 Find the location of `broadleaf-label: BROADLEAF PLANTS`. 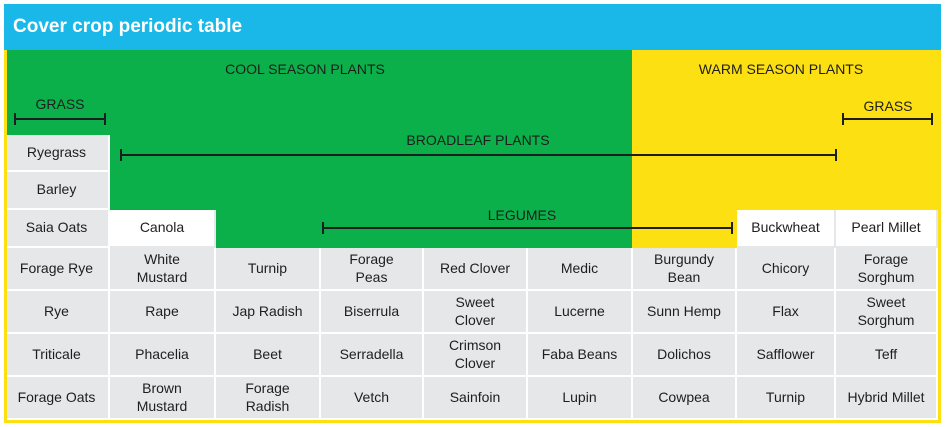

broadleaf-label: BROADLEAF PLANTS is located at coordinates (478, 140).